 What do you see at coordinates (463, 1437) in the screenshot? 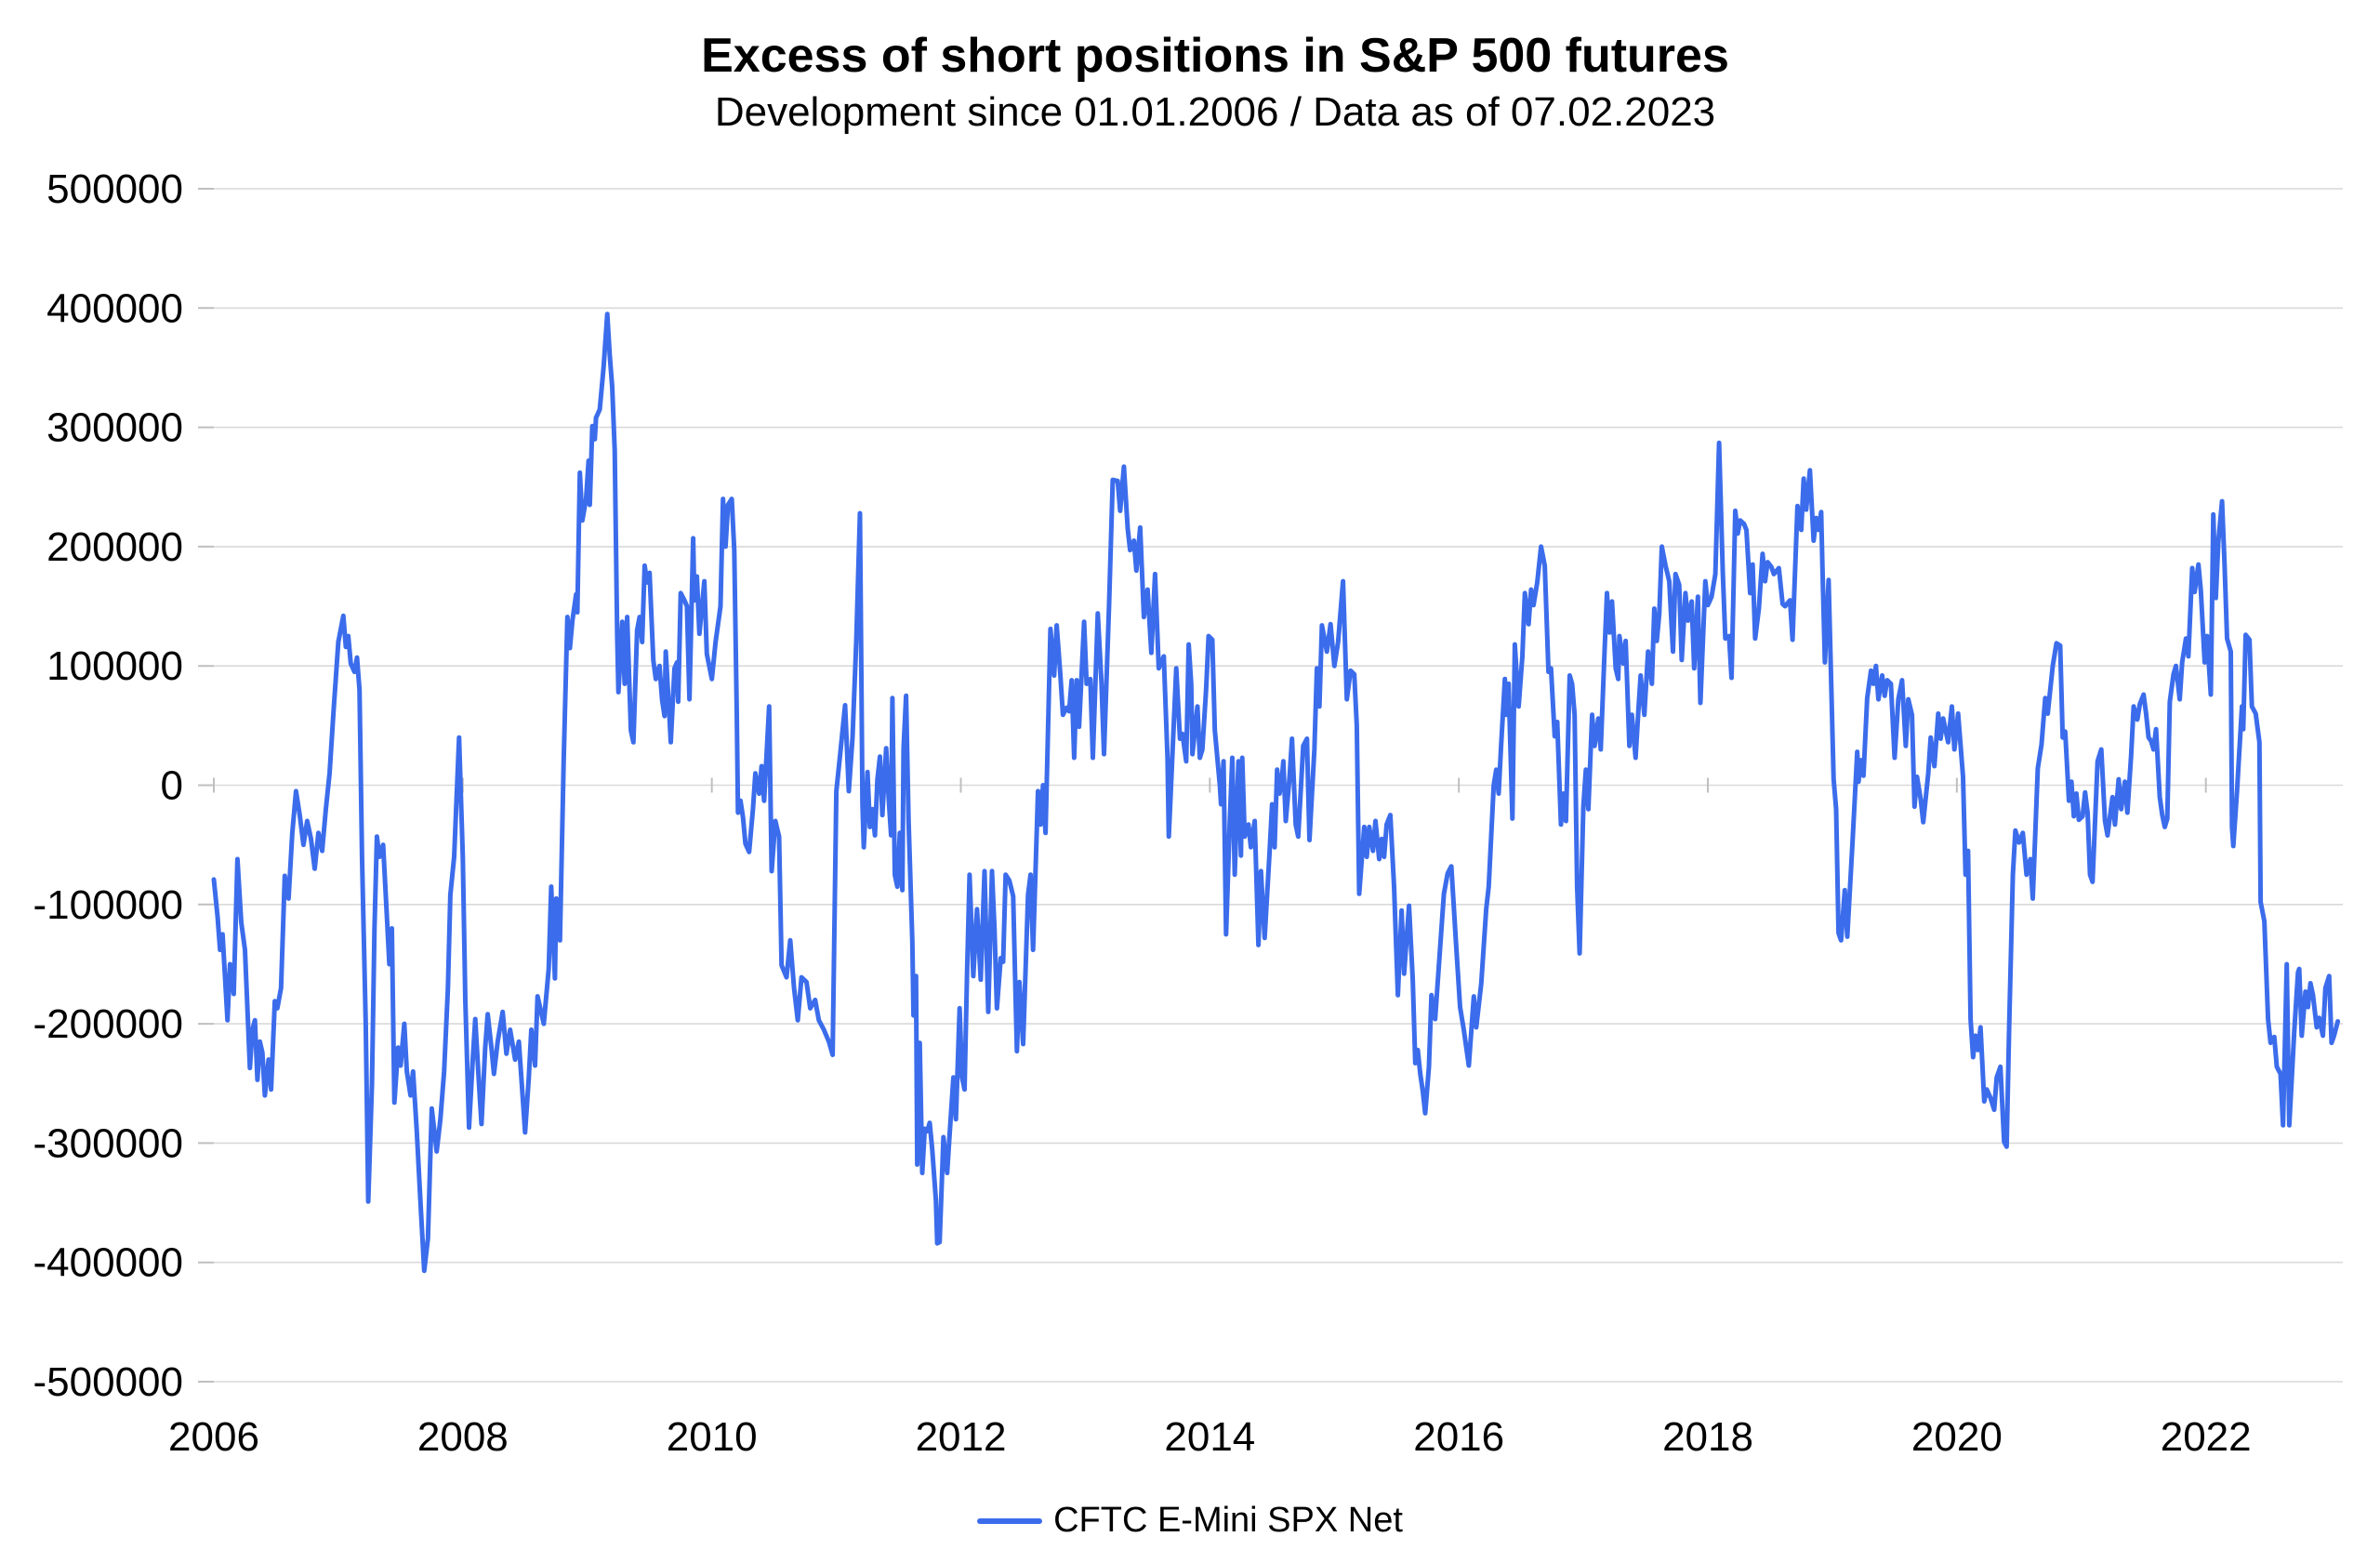
I see `x-tick-label: 2008` at bounding box center [463, 1437].